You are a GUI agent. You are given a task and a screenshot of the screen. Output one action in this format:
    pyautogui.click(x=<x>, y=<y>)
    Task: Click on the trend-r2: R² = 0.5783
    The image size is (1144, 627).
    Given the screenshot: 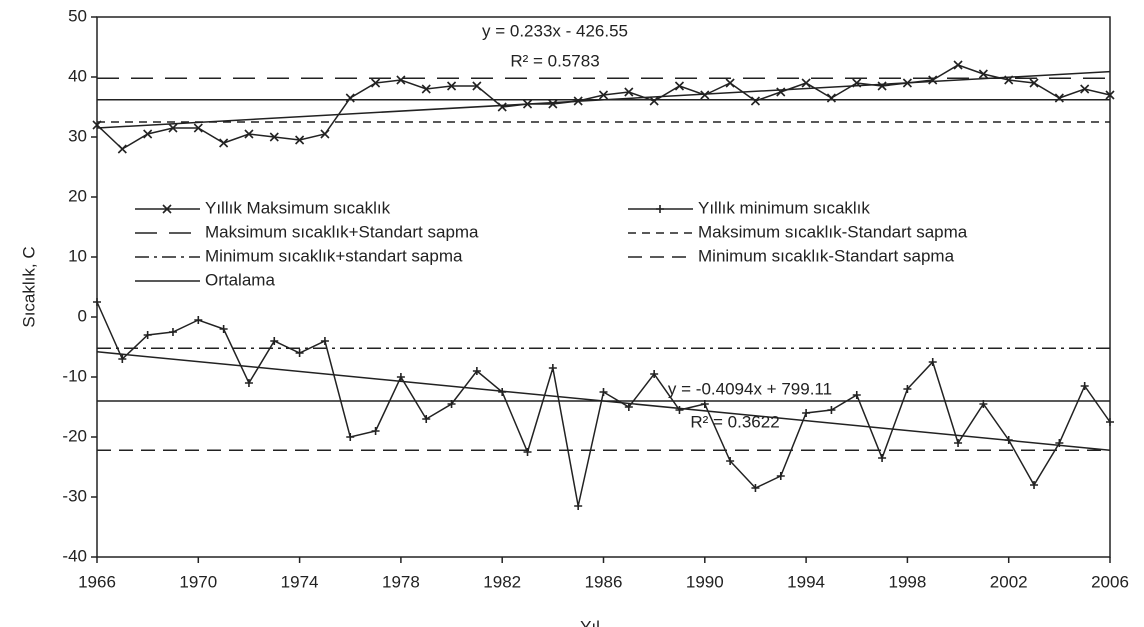 What is the action you would take?
    pyautogui.click(x=554, y=60)
    